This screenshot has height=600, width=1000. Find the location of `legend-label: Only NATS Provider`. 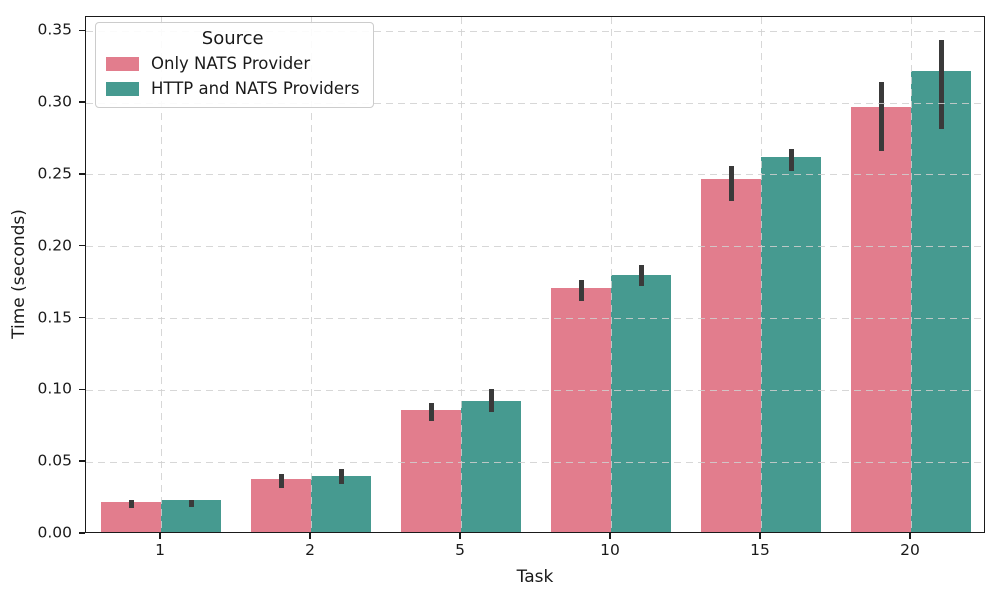

legend-label: Only NATS Provider is located at coordinates (231, 63).